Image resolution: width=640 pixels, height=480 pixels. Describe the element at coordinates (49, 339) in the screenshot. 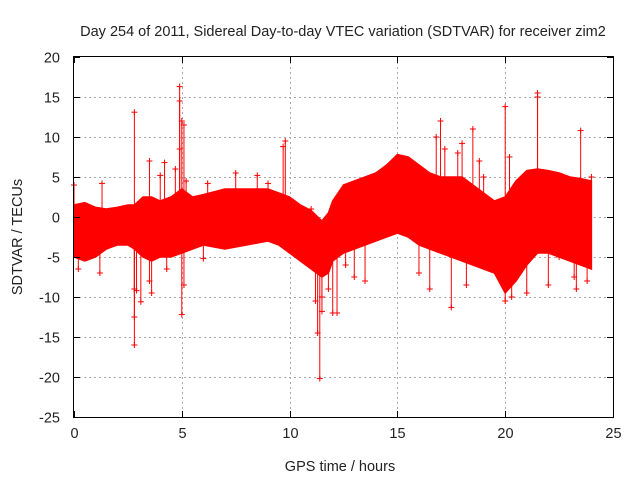

I see `y-tick-label: -15` at that location.